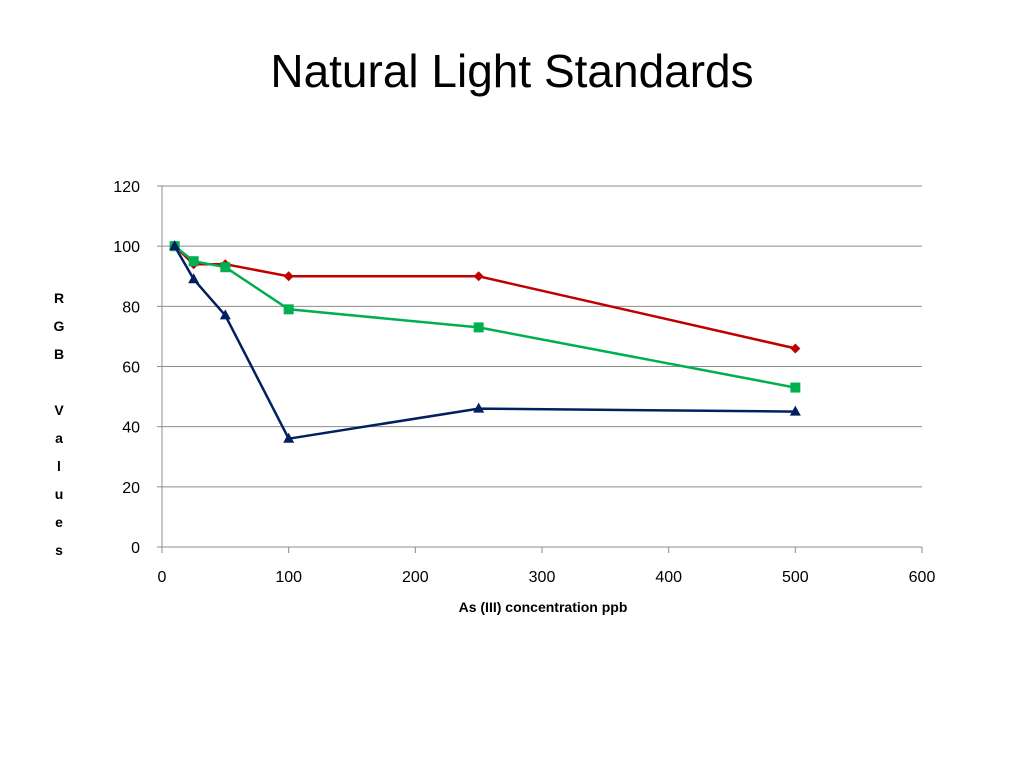  I want to click on x-tick-label: 400, so click(668, 577).